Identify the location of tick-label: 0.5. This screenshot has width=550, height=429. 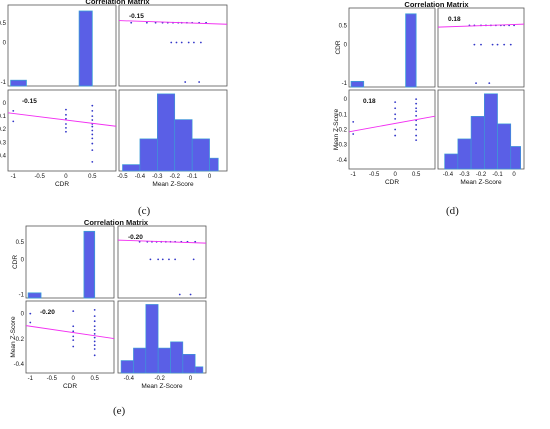
(95, 379).